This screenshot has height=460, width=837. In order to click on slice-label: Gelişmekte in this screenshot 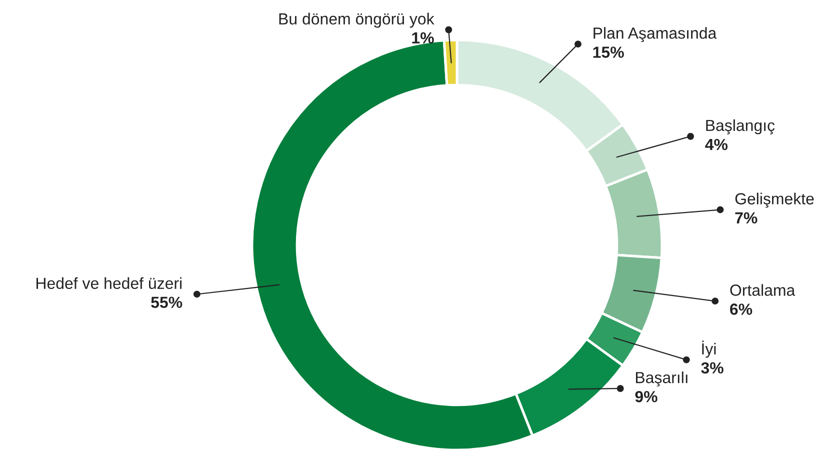, I will do `click(774, 200)`.